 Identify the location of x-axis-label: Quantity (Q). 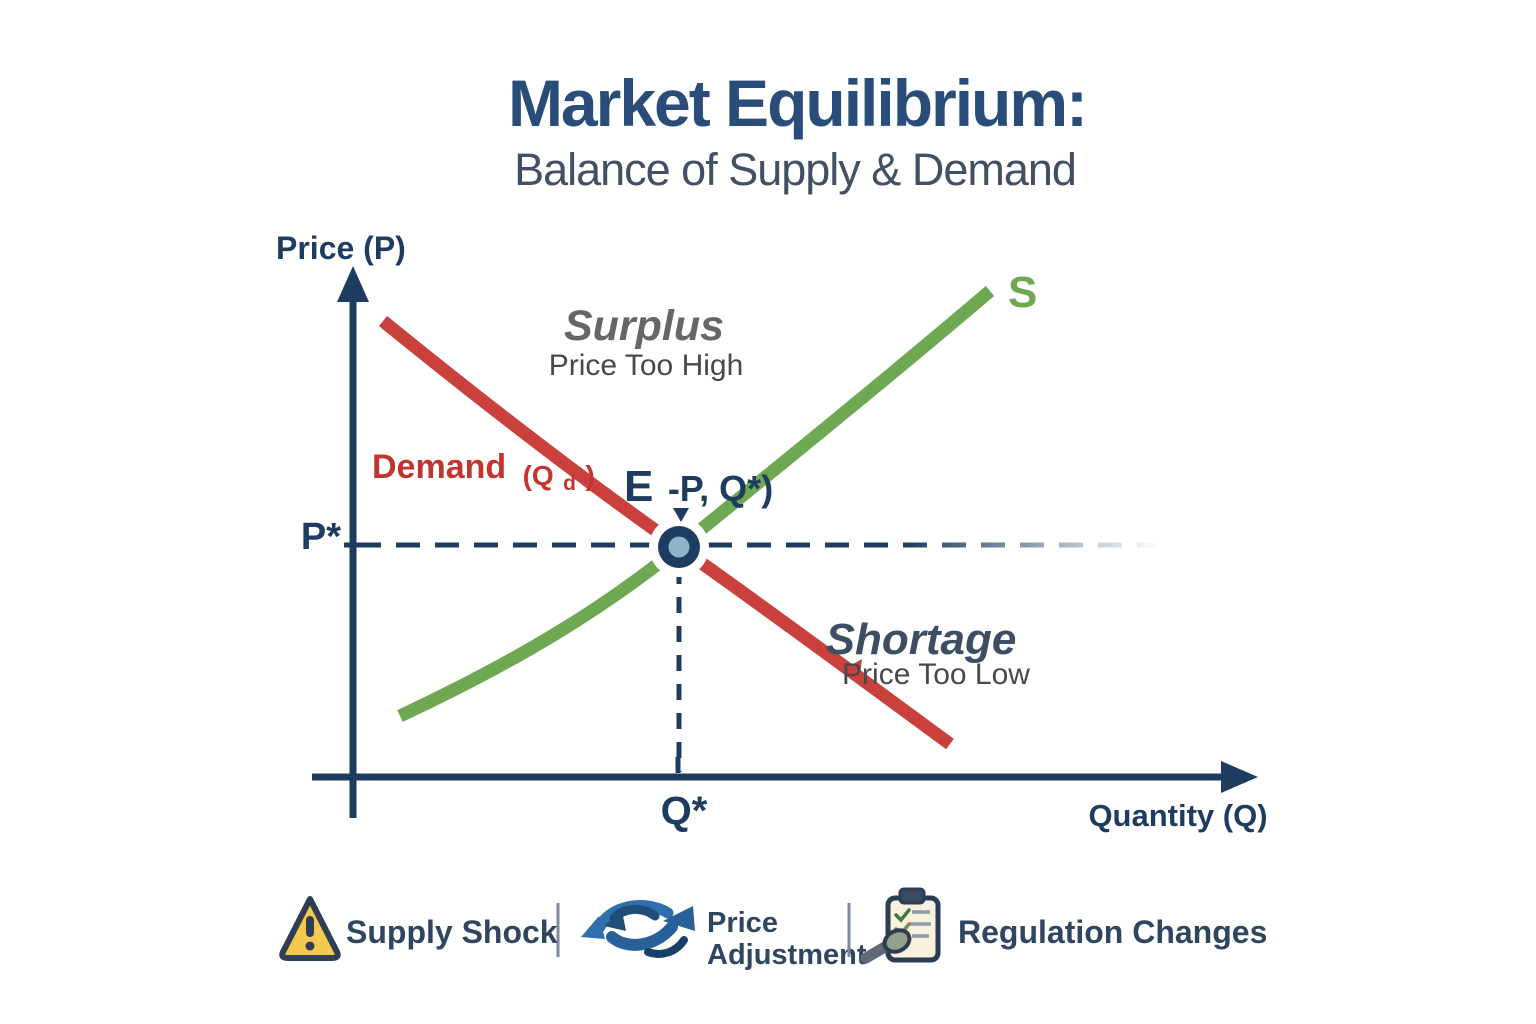
(1177, 815).